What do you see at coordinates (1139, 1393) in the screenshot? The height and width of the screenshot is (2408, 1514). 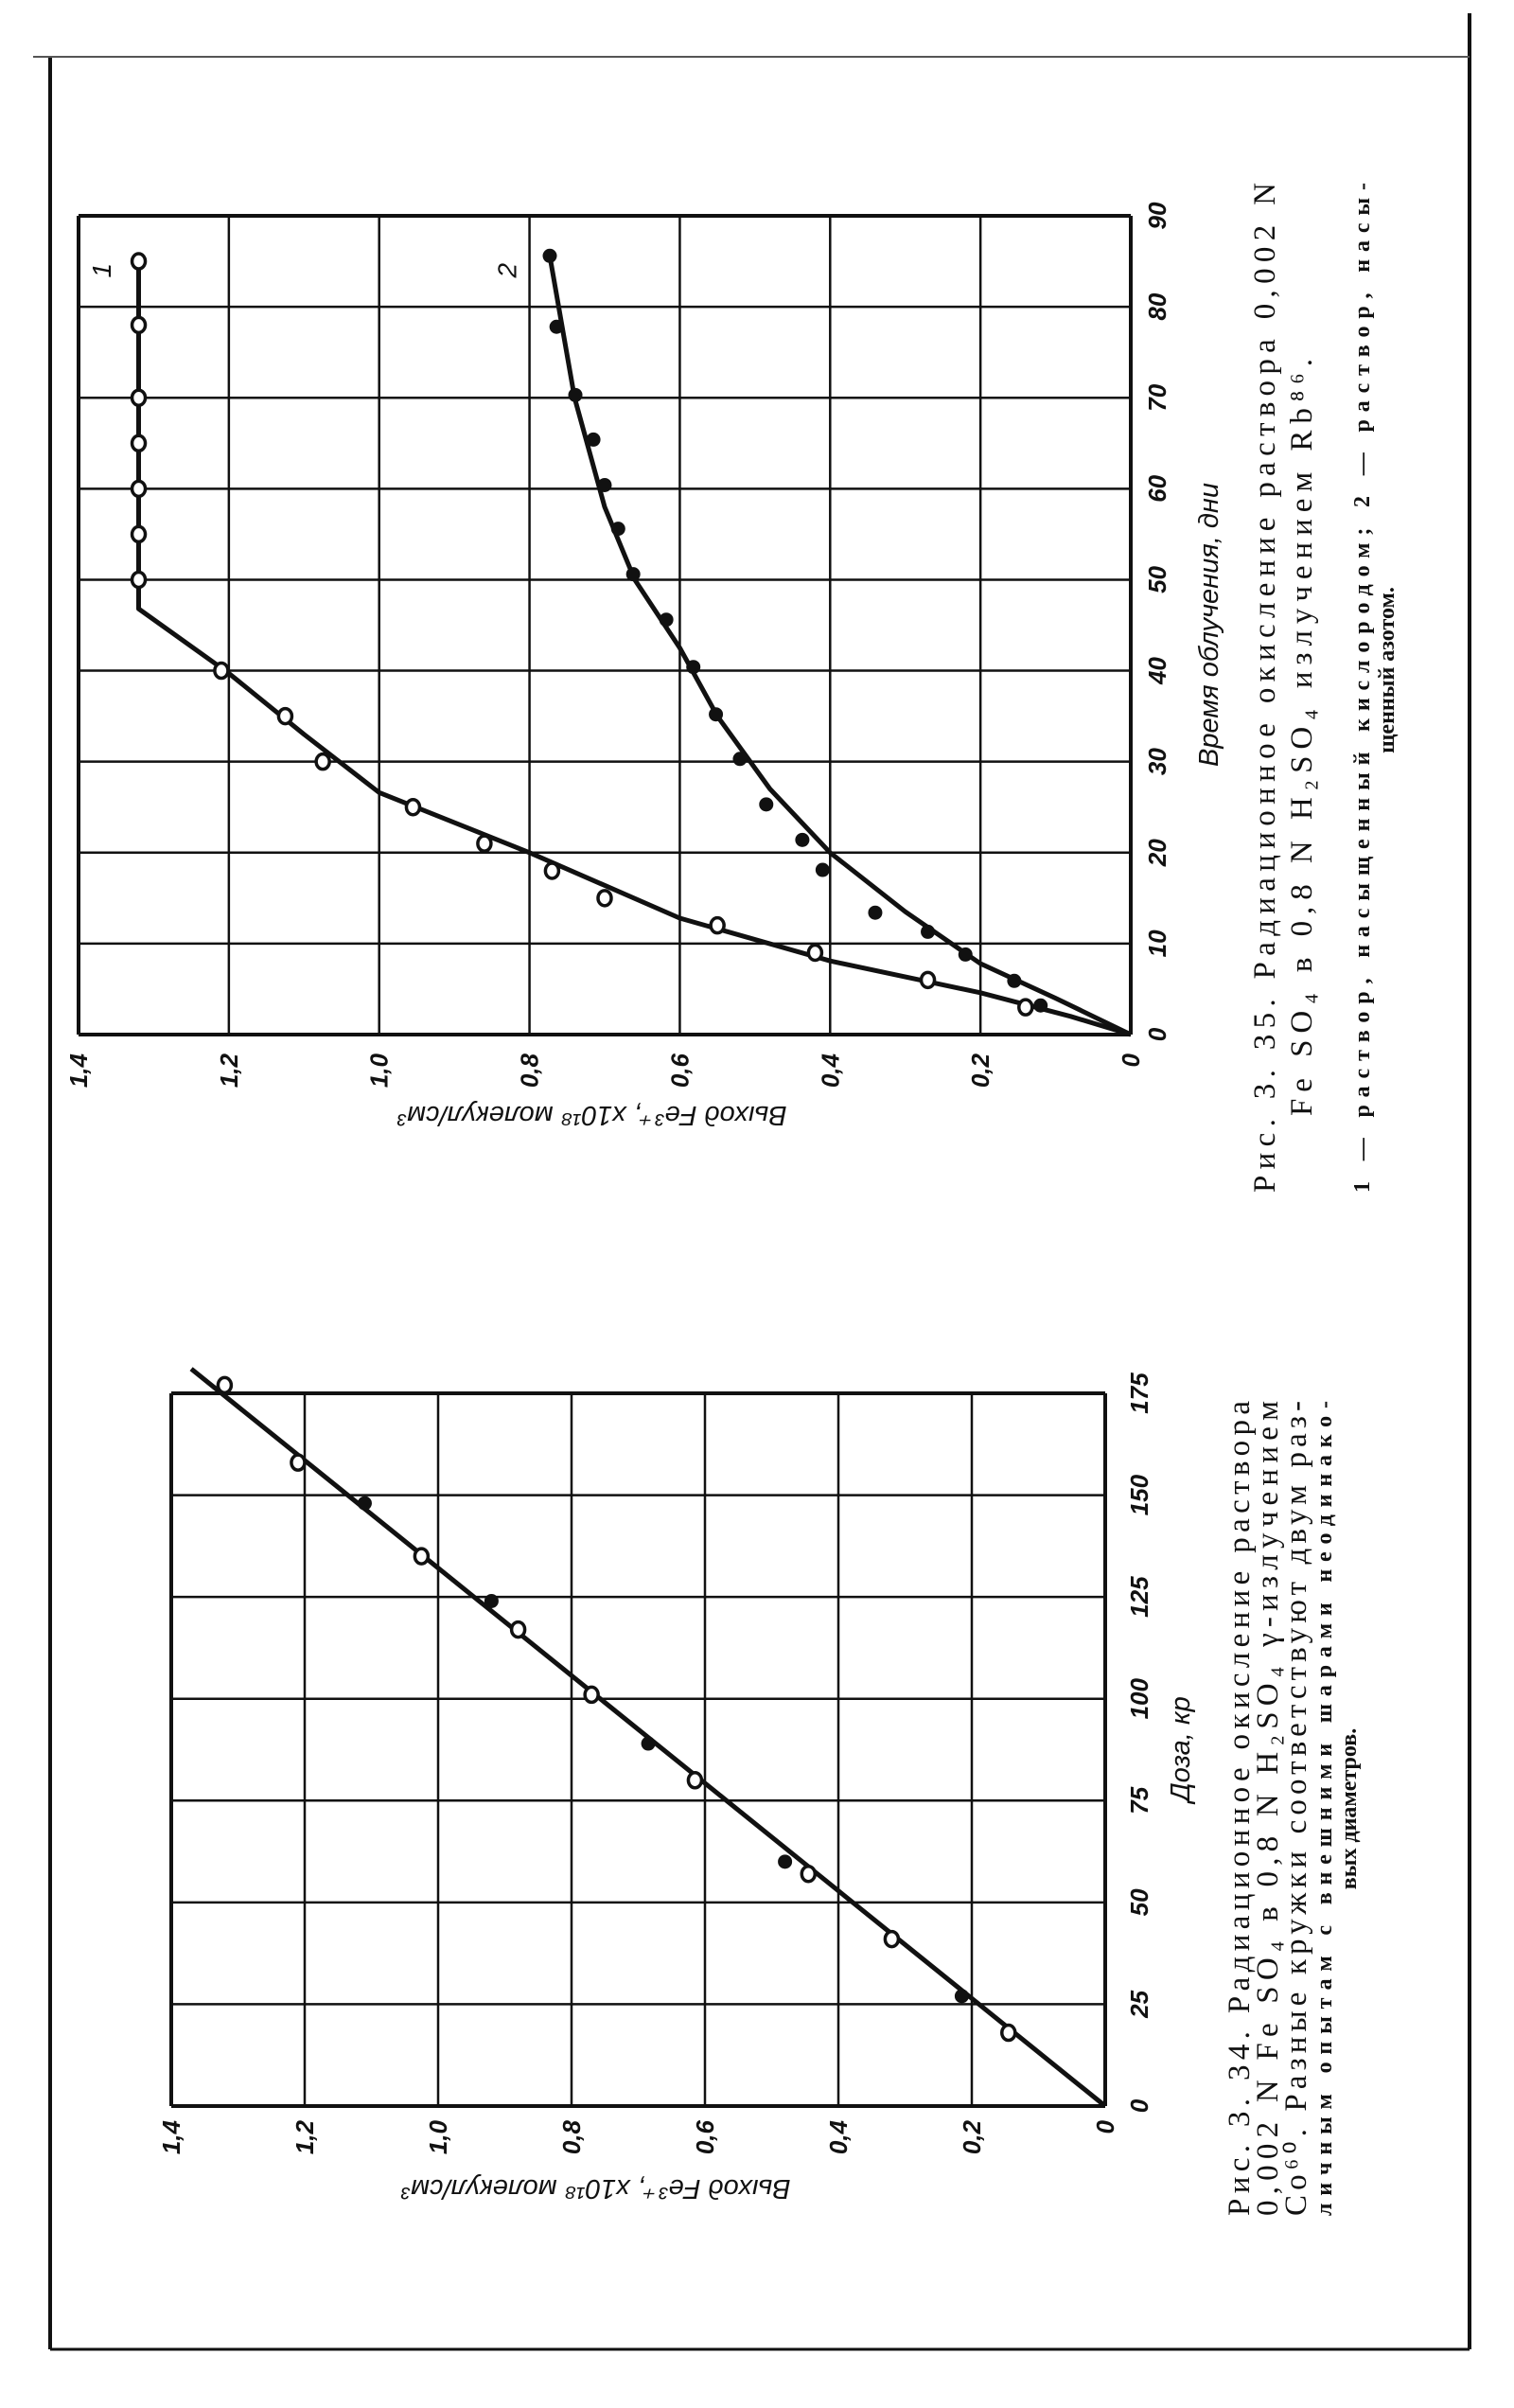 I see `x-tick-label: 175` at bounding box center [1139, 1393].